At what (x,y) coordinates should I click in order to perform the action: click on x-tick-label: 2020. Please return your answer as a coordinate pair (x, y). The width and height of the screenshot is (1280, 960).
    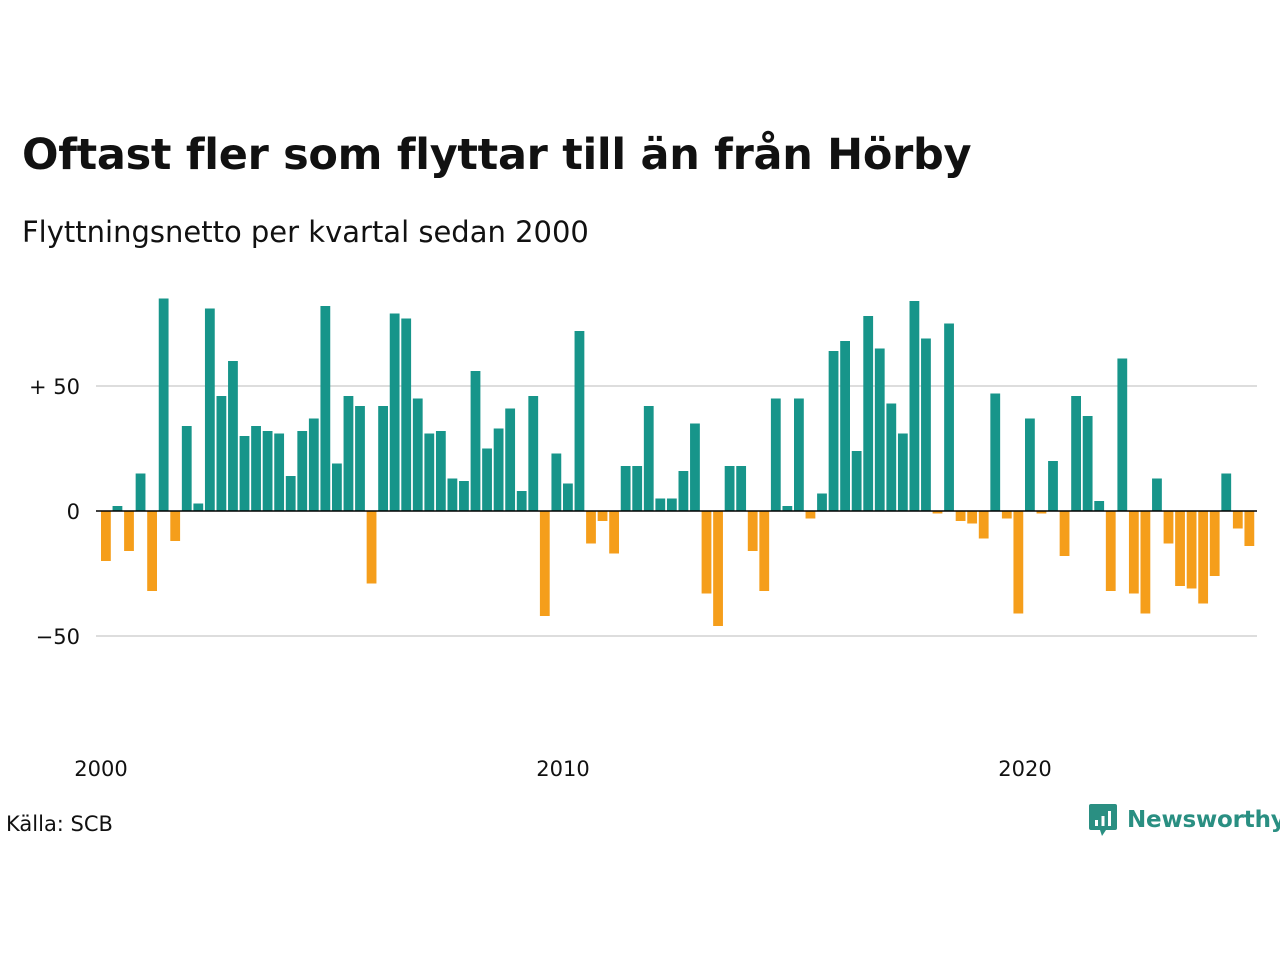
    Looking at the image, I should click on (1024, 769).